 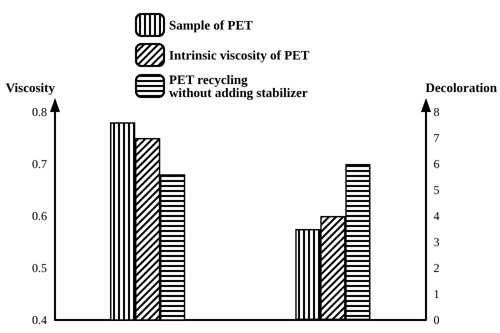 I want to click on y2-tick-label: 6, so click(x=437, y=164).